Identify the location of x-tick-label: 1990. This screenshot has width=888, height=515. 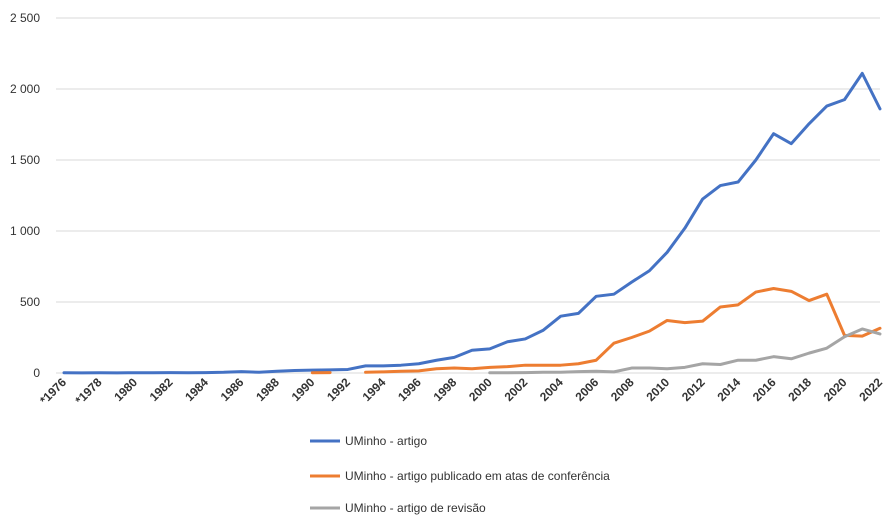
(303, 389).